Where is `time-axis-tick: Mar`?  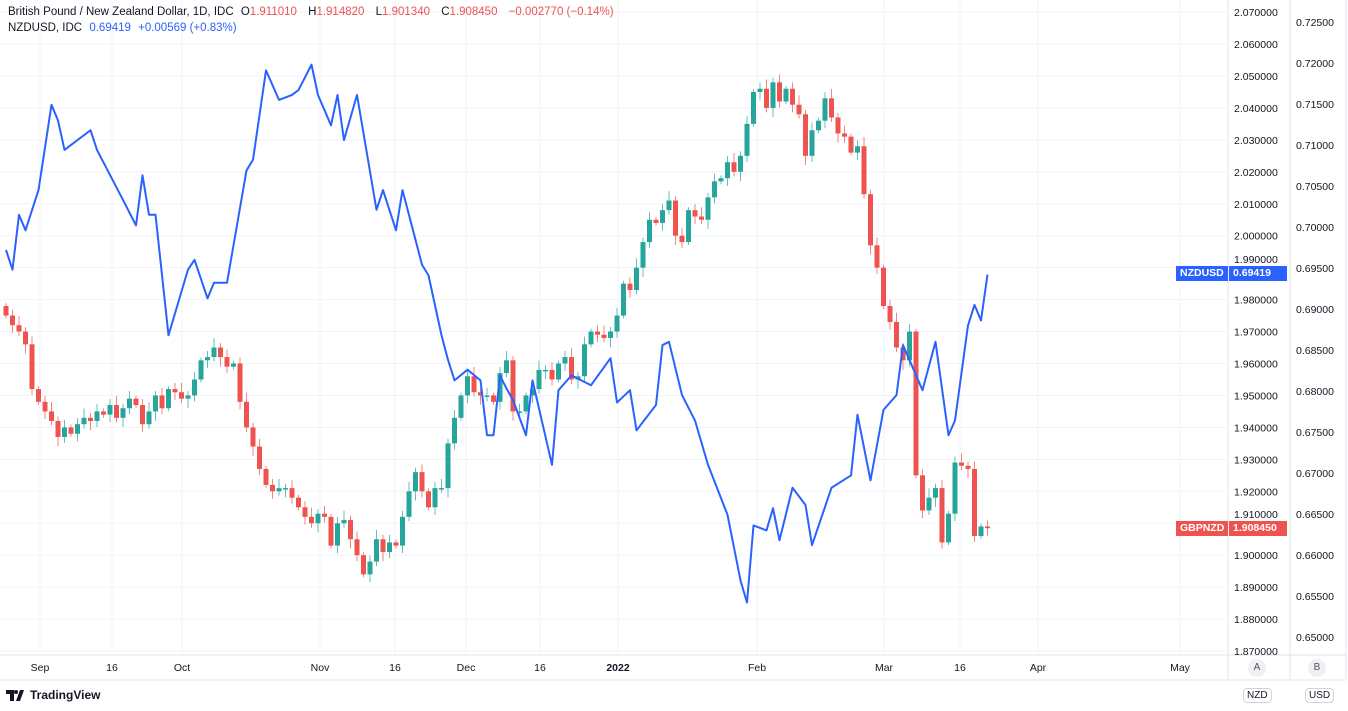
time-axis-tick: Mar is located at coordinates (884, 668).